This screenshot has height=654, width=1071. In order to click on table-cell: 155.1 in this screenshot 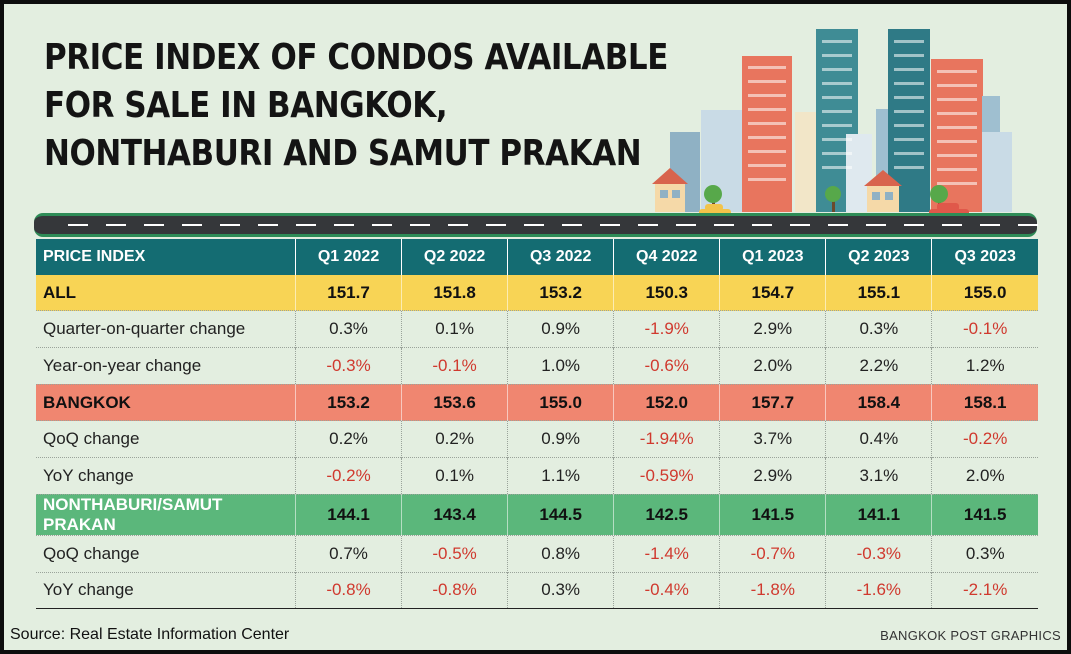, I will do `click(878, 292)`.